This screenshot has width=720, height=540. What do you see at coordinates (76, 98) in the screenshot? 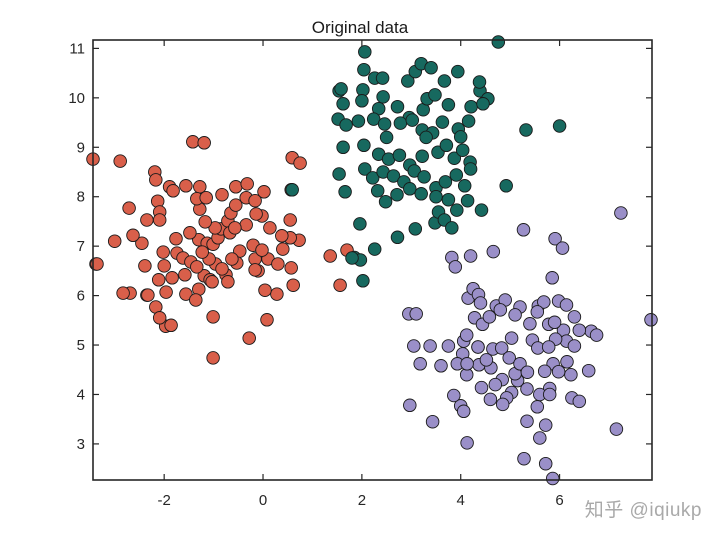
I see `y-tick-label: 10` at bounding box center [76, 98].